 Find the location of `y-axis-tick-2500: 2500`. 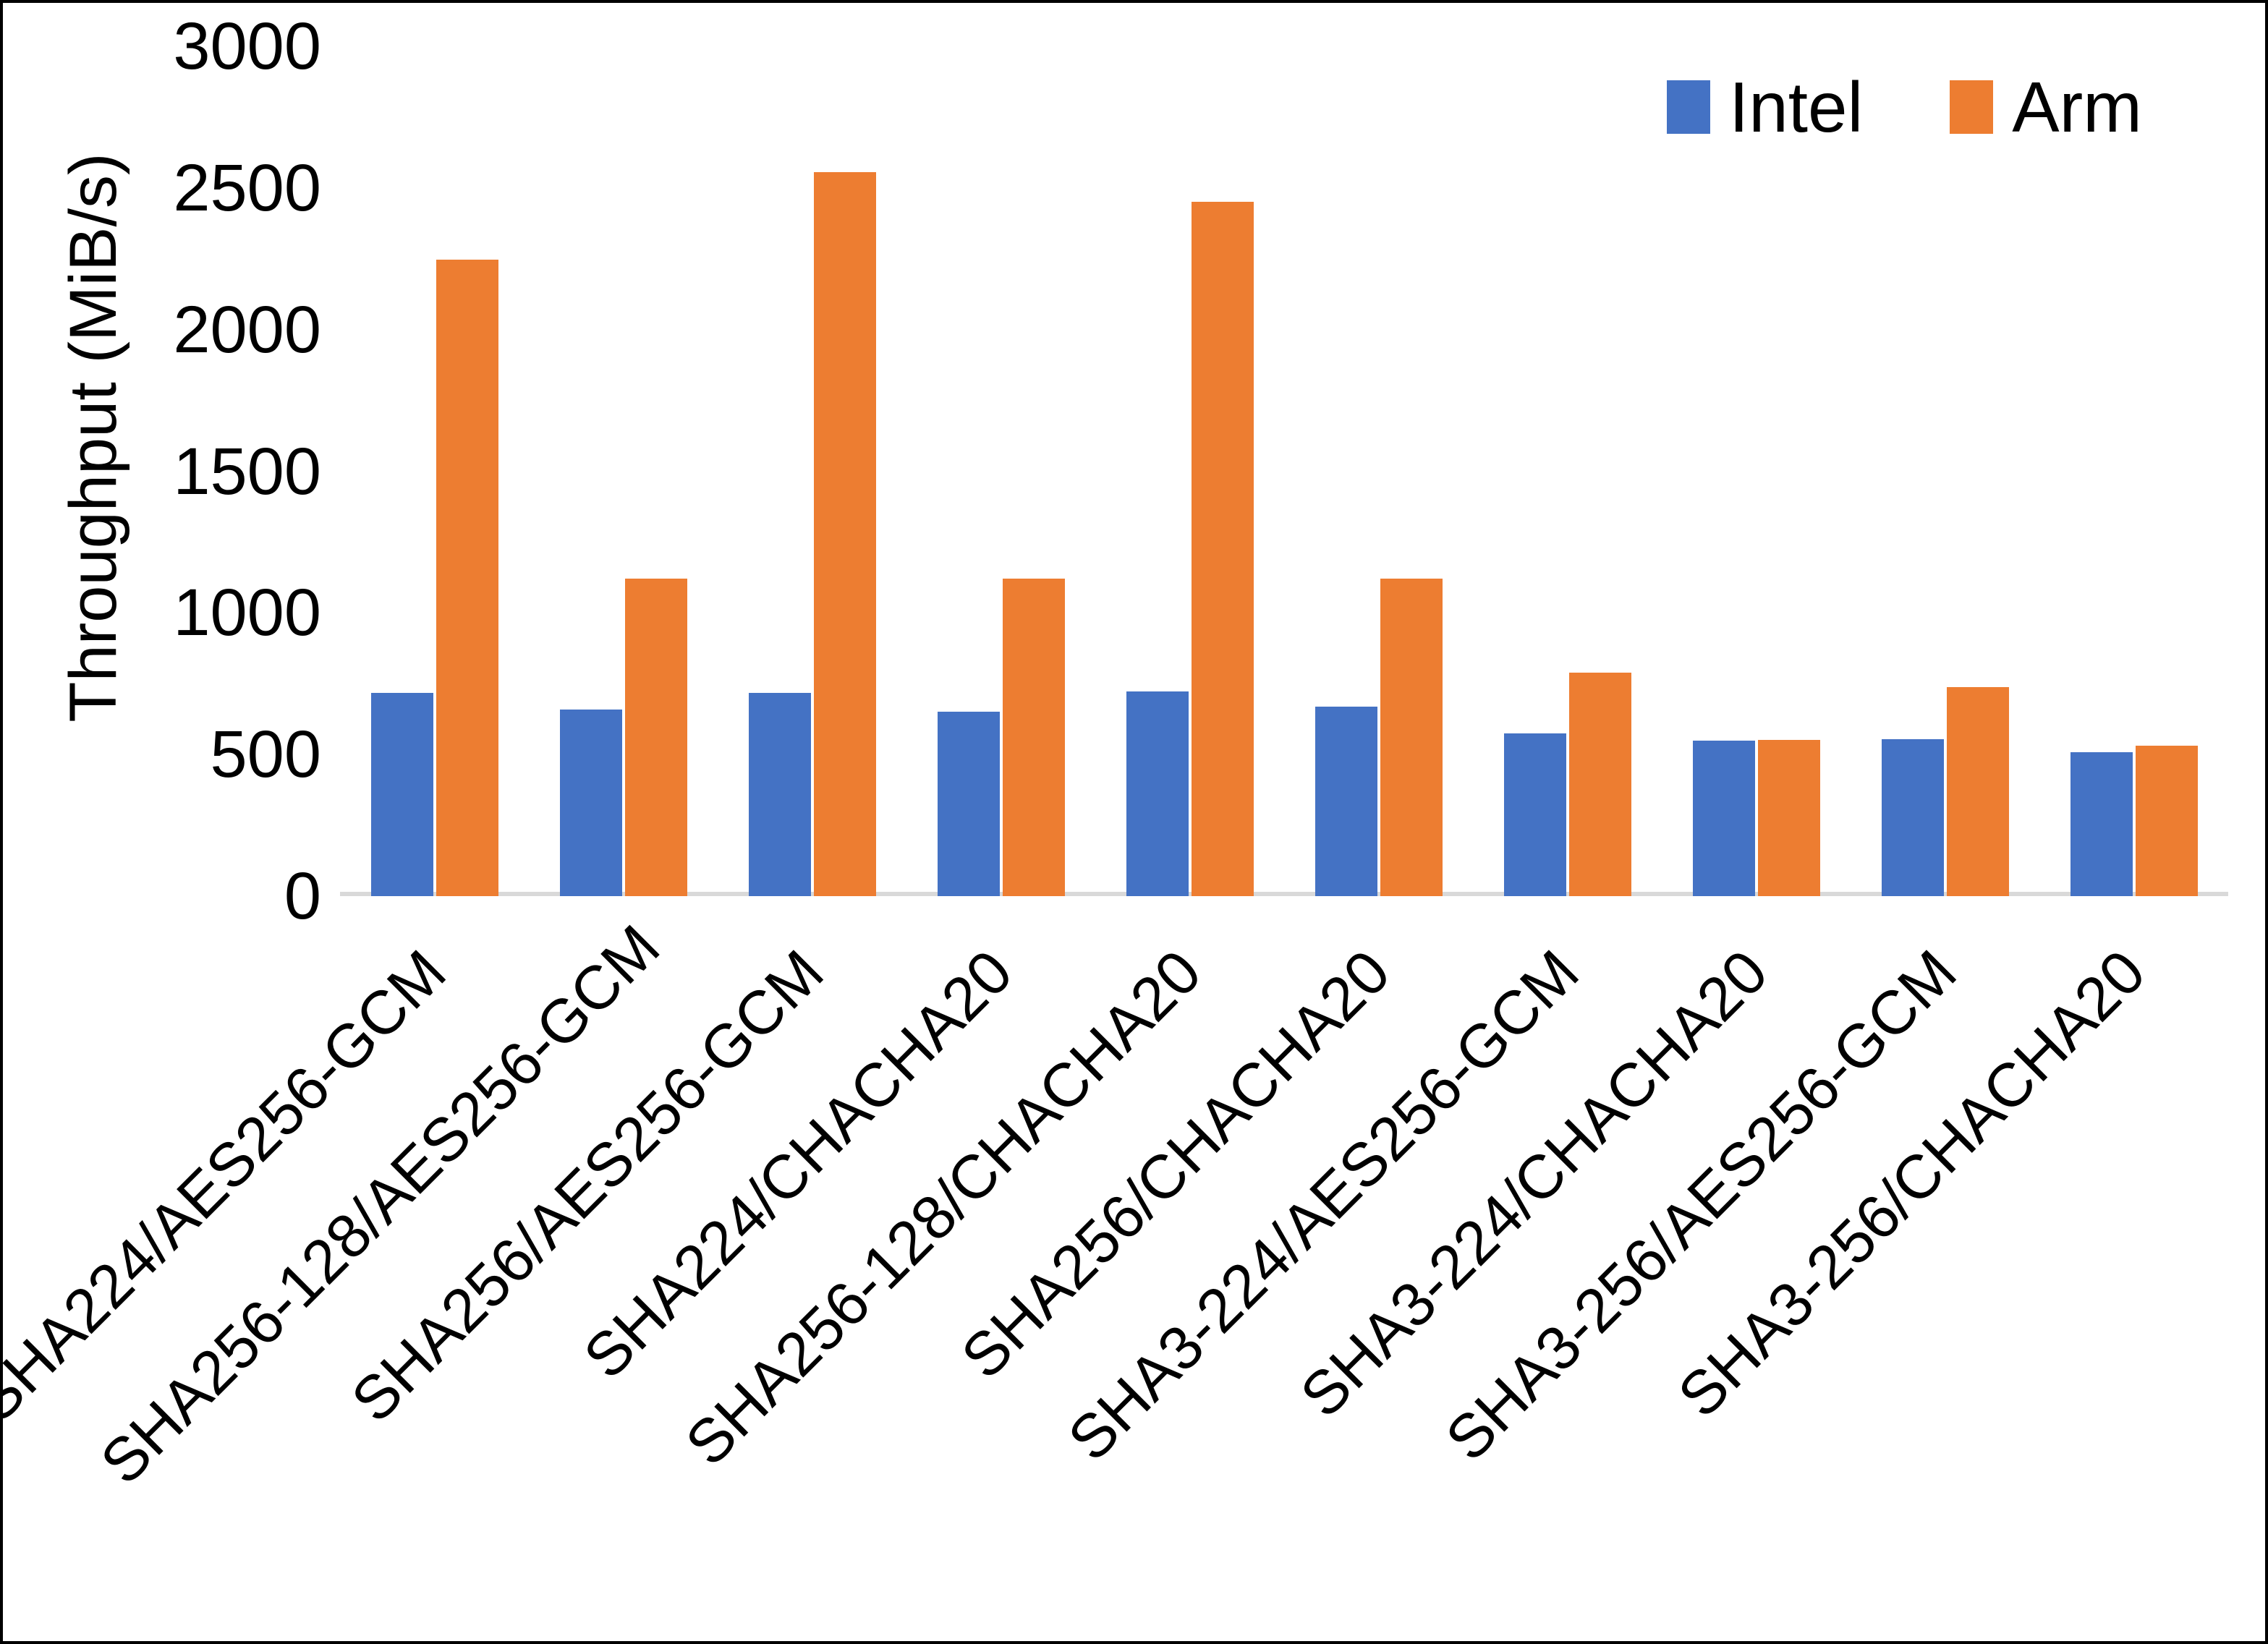

y-axis-tick-2500: 2500 is located at coordinates (247, 187).